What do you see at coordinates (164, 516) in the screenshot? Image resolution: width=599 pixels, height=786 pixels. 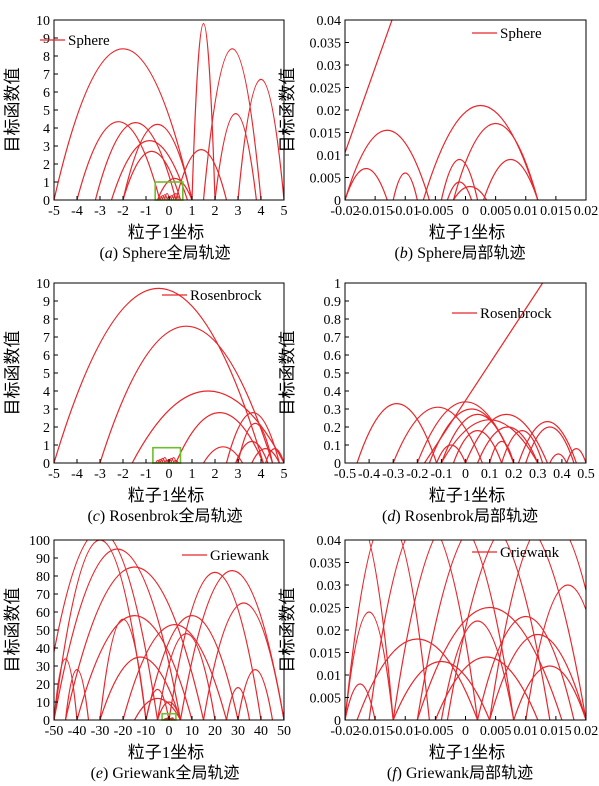 I see `figure-caption: (c) Rosenbrok全局轨迹` at bounding box center [164, 516].